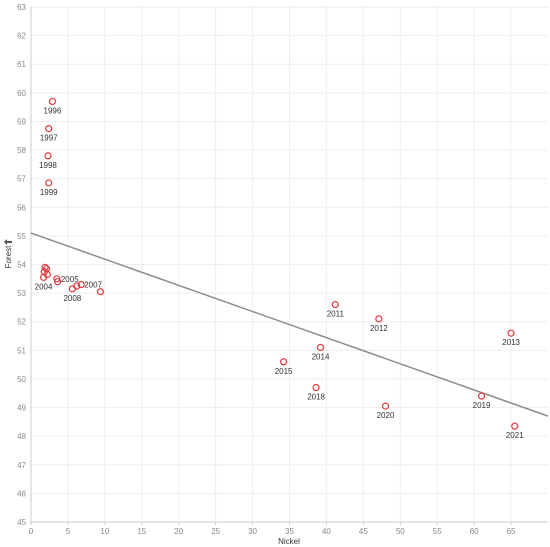 The image size is (550, 547). I want to click on point-label: 2004, so click(44, 286).